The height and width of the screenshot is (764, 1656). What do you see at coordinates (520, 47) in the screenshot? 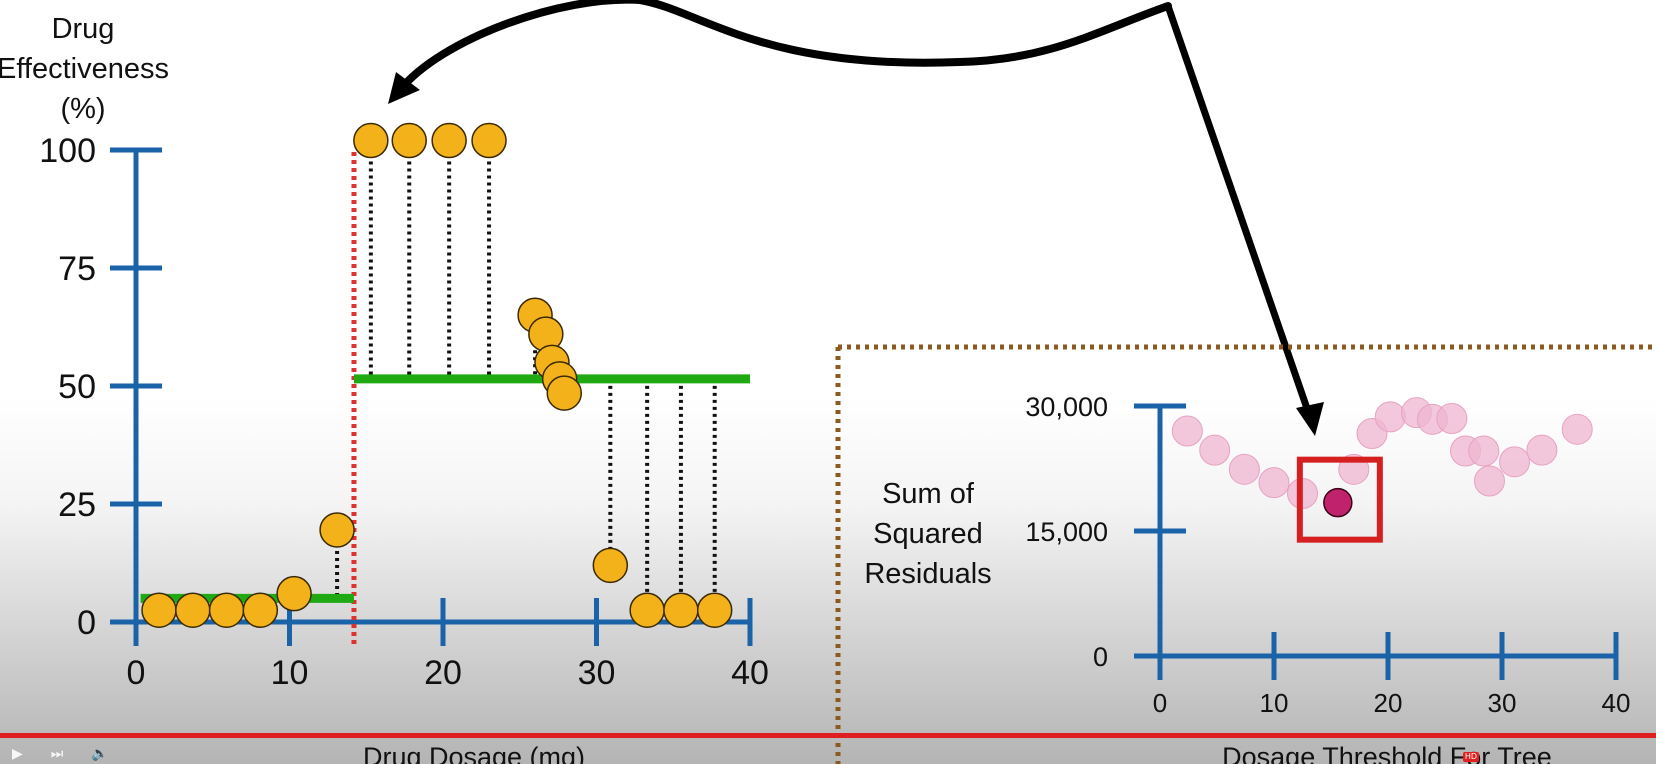
I see `curved-arrow-left` at bounding box center [520, 47].